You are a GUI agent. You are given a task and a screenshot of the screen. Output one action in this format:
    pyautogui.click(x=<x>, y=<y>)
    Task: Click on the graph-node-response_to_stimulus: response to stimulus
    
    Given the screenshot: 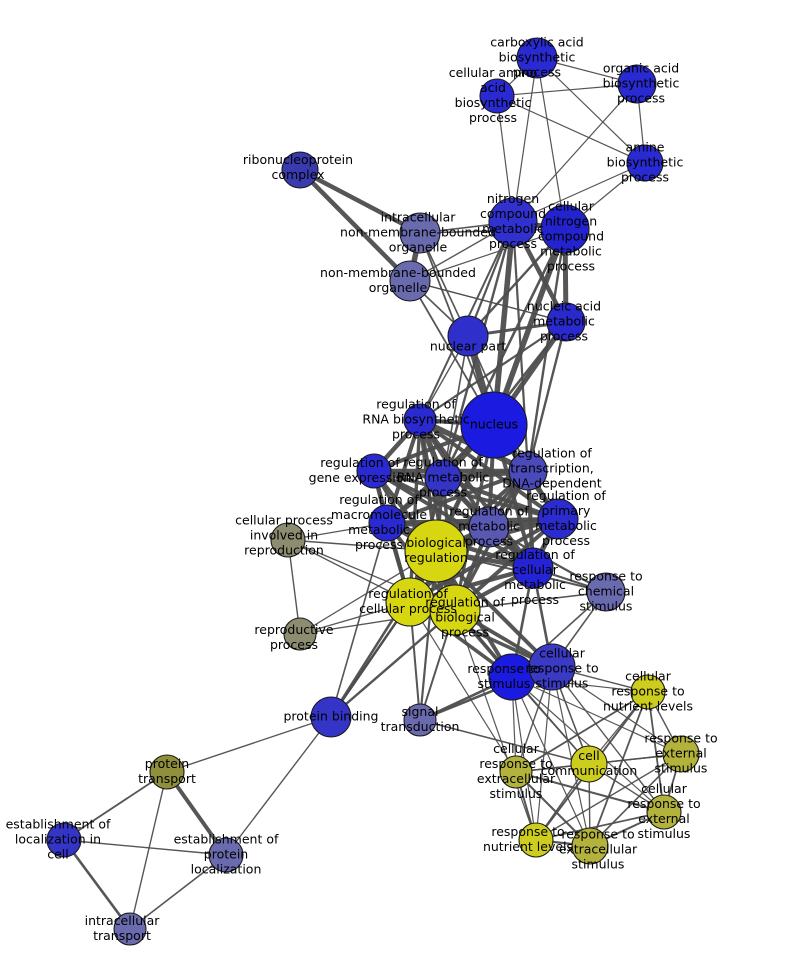 What is the action you would take?
    pyautogui.click(x=512, y=677)
    